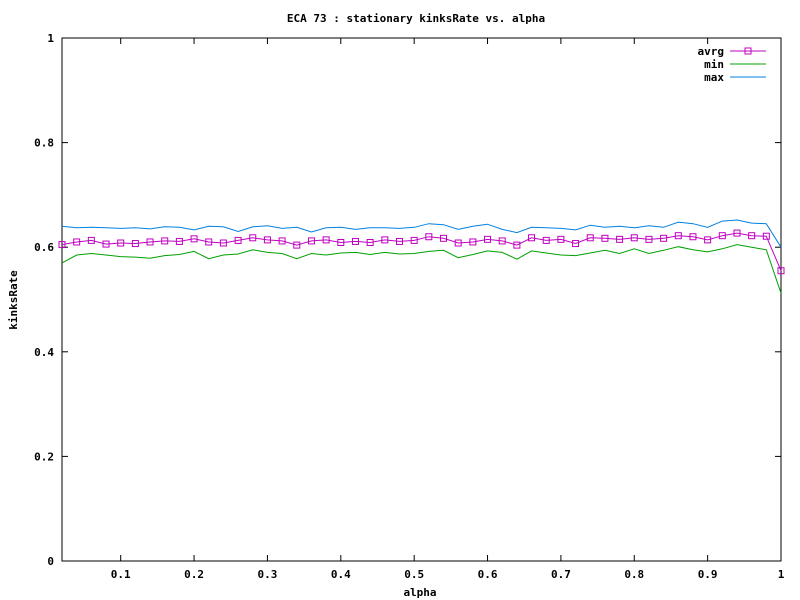 The image size is (800, 600). Describe the element at coordinates (13, 300) in the screenshot. I see `y-axis-label: kinksRate` at that location.